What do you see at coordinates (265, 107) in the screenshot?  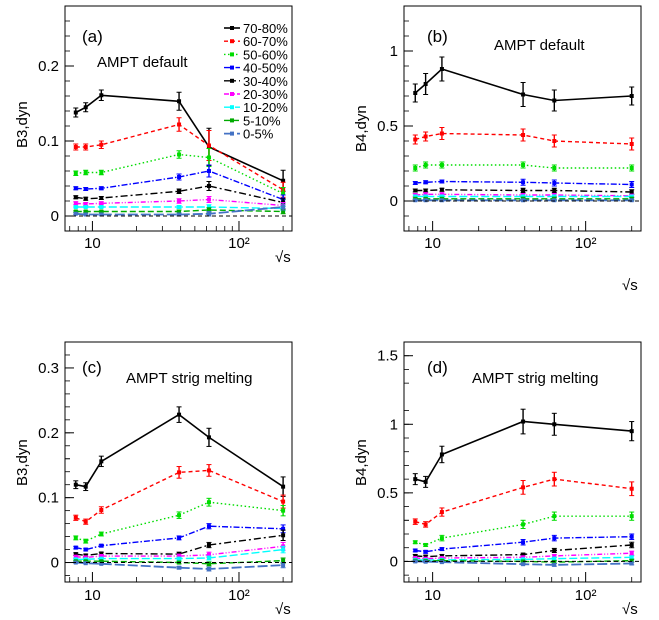 I see `legend-label: 10-20%` at bounding box center [265, 107].